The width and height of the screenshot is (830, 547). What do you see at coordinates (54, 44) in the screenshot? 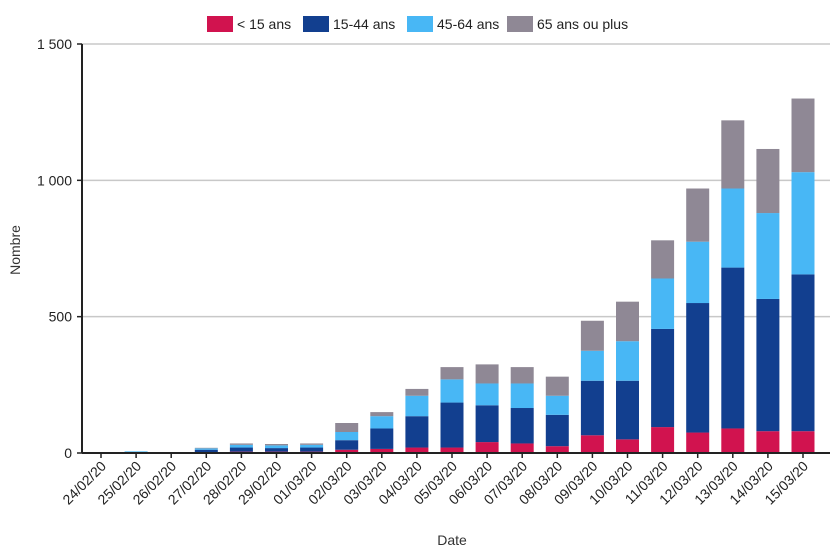
I see `y-tick-label: 1 500` at bounding box center [54, 44].